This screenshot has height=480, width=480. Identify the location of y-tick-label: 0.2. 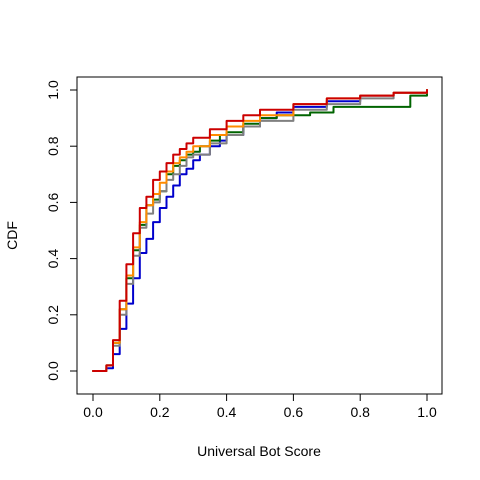
(53, 315).